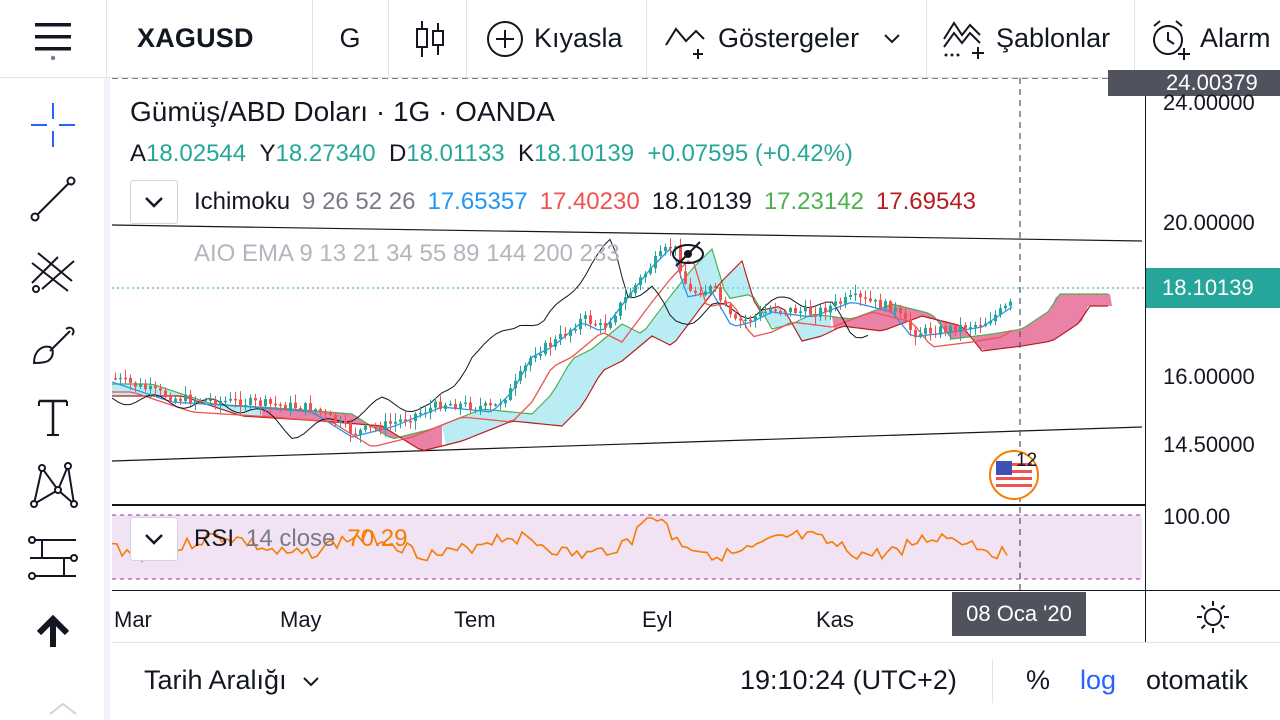  What do you see at coordinates (1210, 38) in the screenshot?
I see `alarm-button: Alarm` at bounding box center [1210, 38].